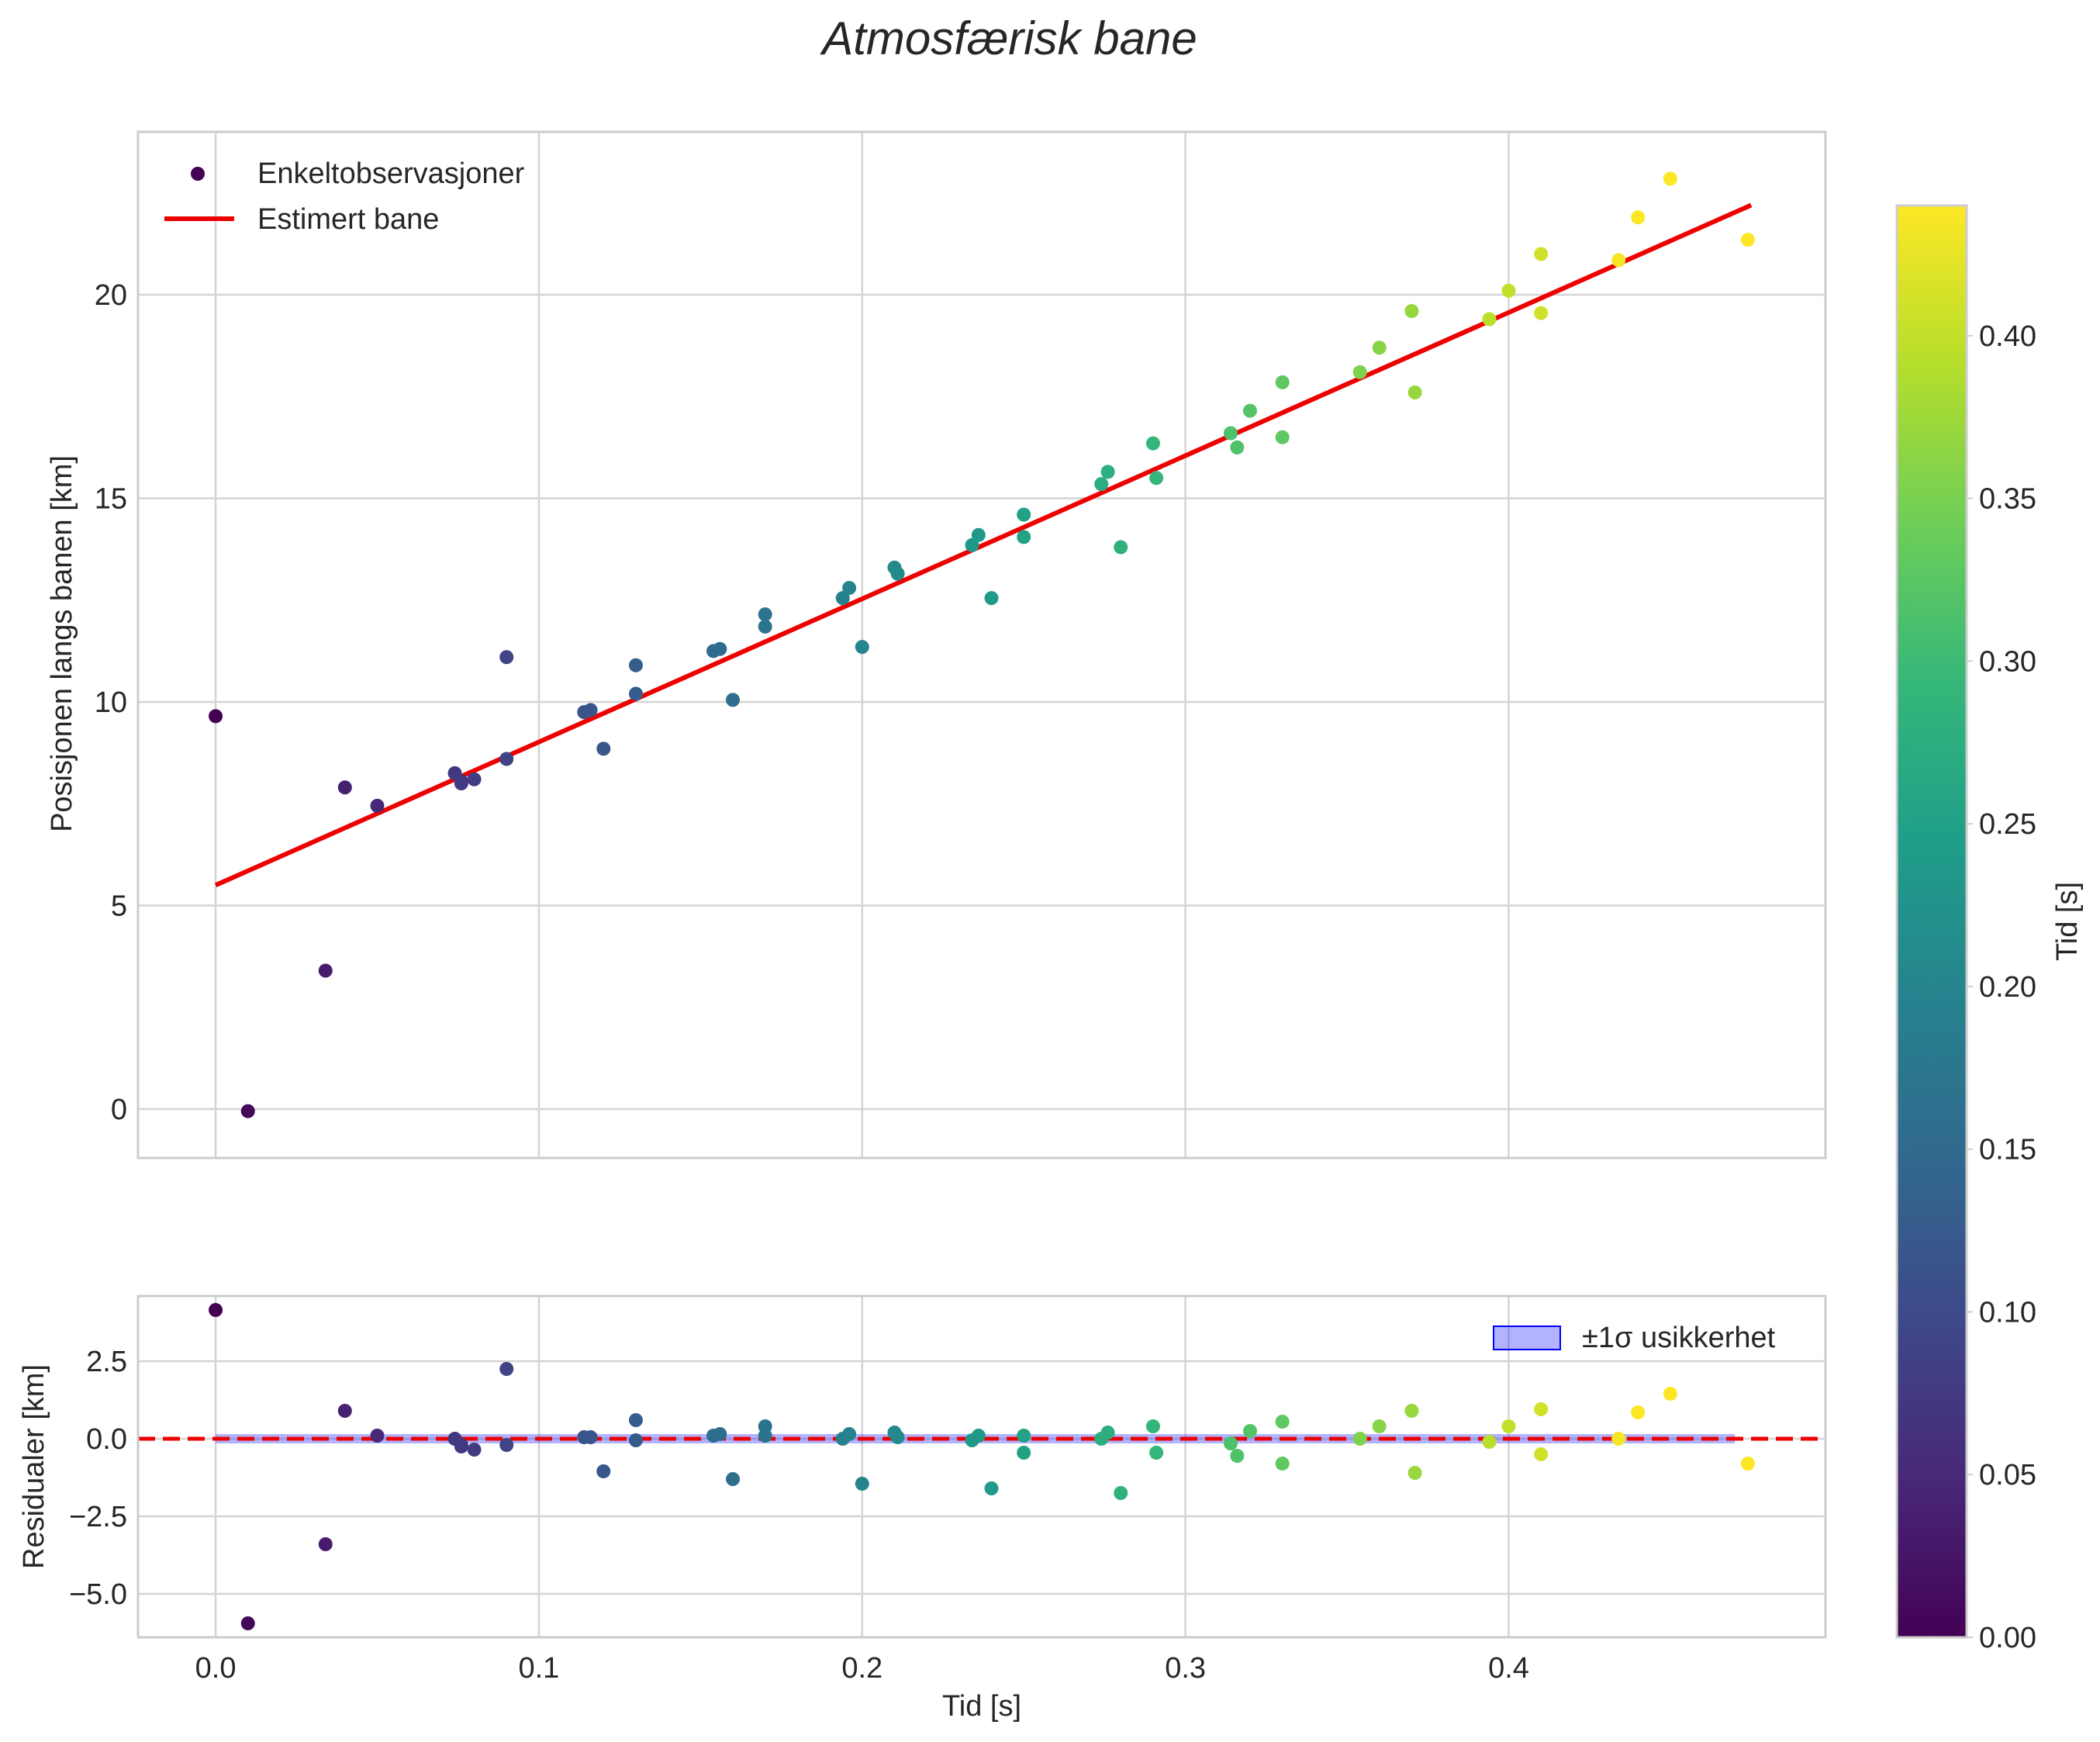 Image resolution: width=2100 pixels, height=1742 pixels. I want to click on colorbar-tick-label: 0.00, so click(2007, 1638).